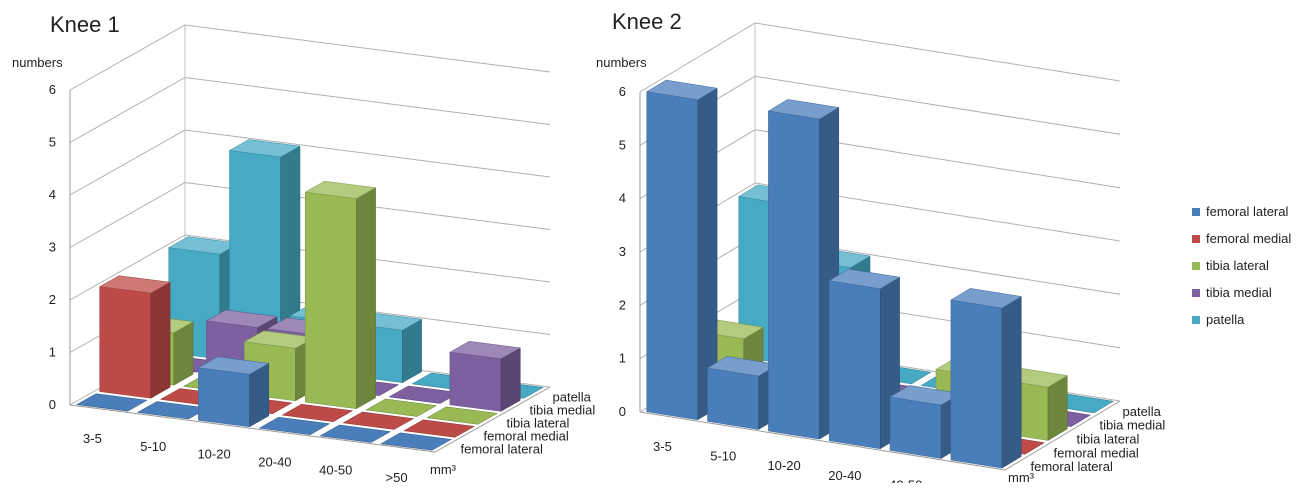 The height and width of the screenshot is (488, 1298). Describe the element at coordinates (1248, 238) in the screenshot. I see `legend-label: femoral medial` at that location.